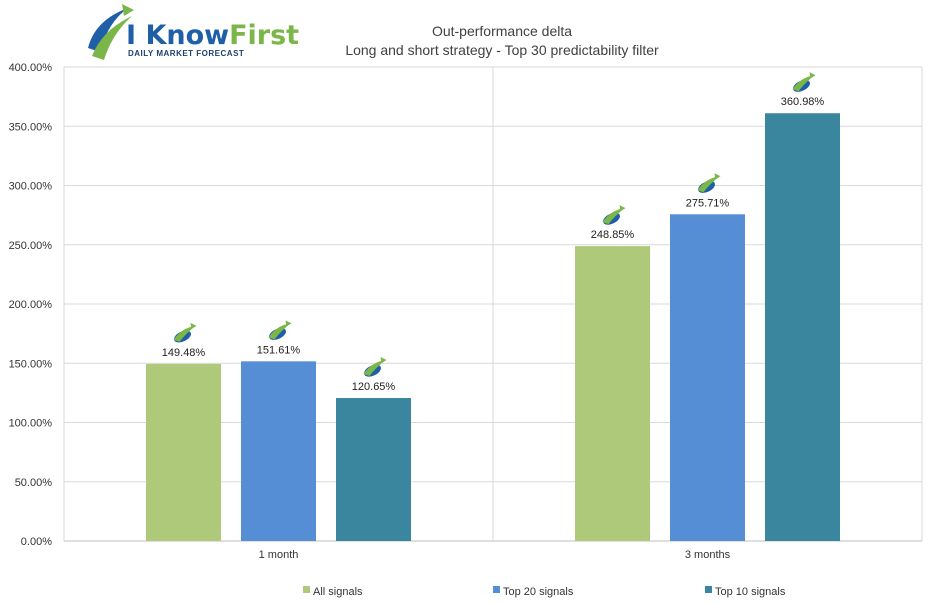 The height and width of the screenshot is (604, 945). Describe the element at coordinates (186, 53) in the screenshot. I see `logo-tagline: DAILY MARKET FORECAST` at that location.